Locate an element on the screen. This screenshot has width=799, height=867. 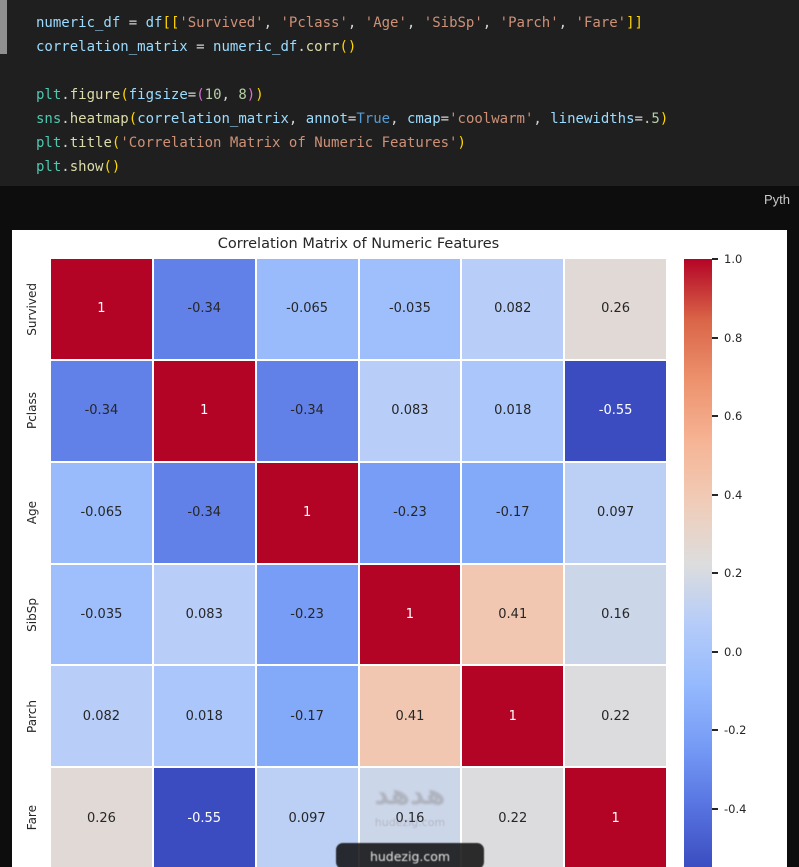
y-axis-label: Fare is located at coordinates (32, 818).